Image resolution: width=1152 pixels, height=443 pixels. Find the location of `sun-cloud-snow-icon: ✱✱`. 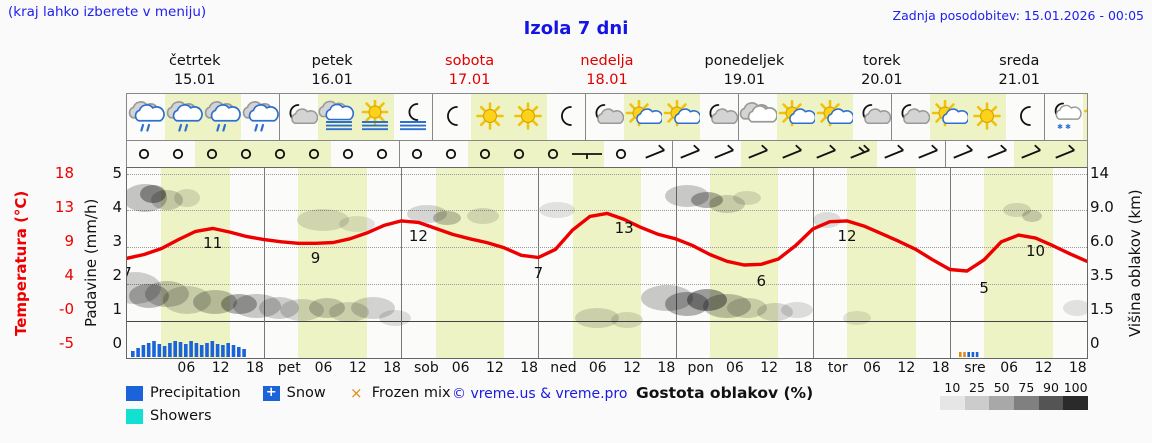

sun-cloud-snow-icon: ✱✱ is located at coordinates (1085, 117).